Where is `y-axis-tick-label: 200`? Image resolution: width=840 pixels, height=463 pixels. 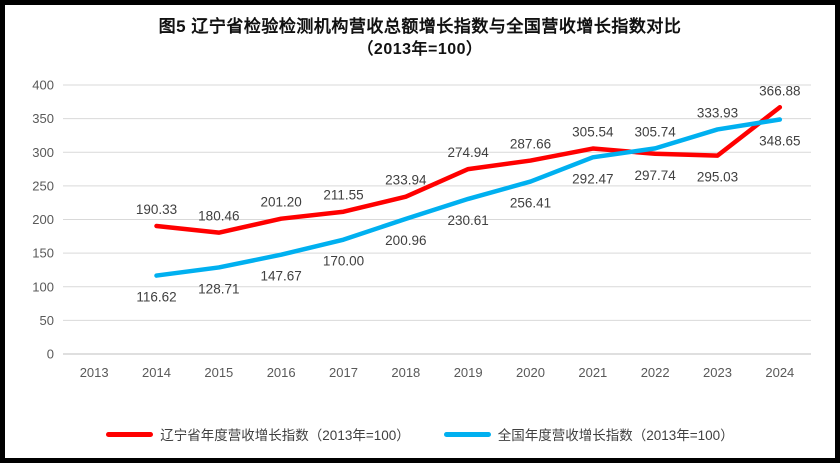
y-axis-tick-label: 200 is located at coordinates (43, 219).